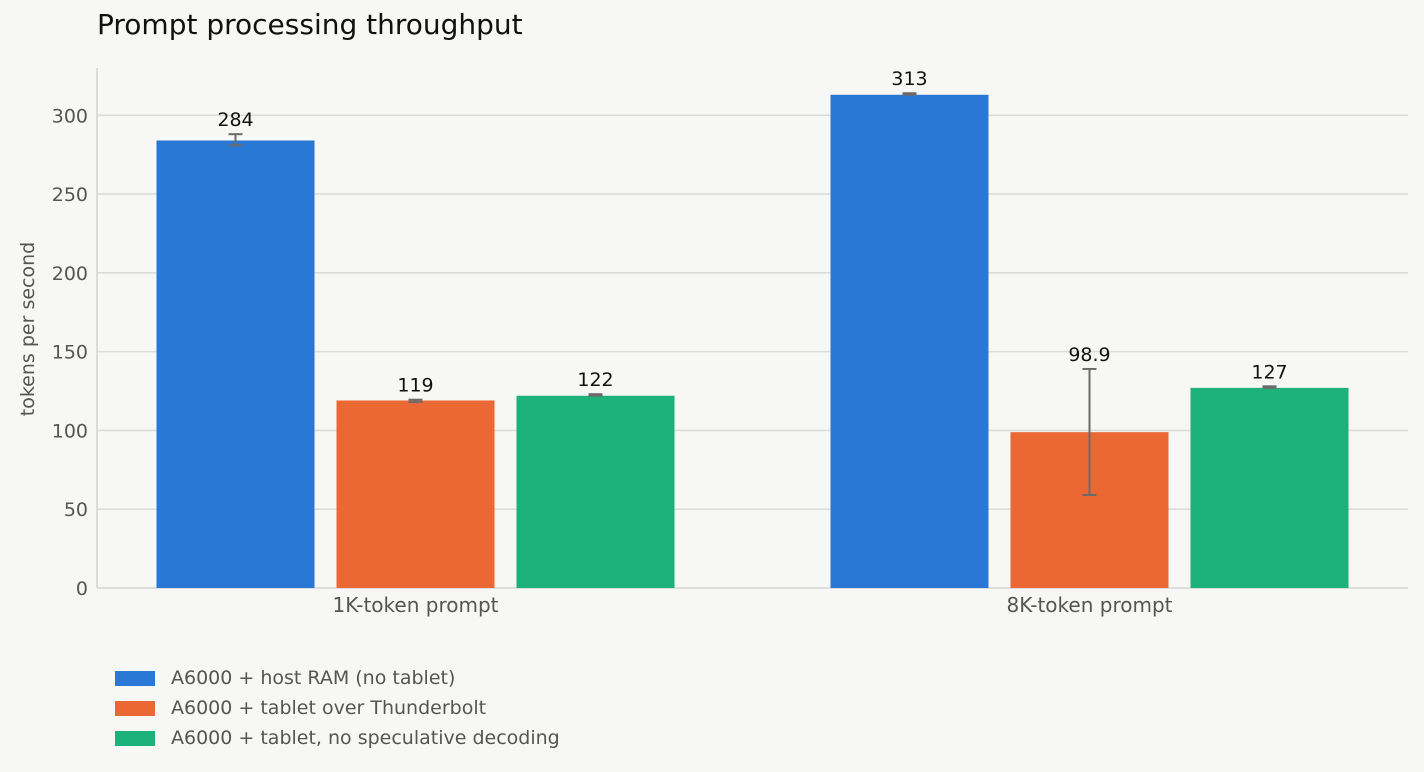 Image resolution: width=1424 pixels, height=772 pixels. Describe the element at coordinates (70, 274) in the screenshot. I see `y-tick-label: 200` at that location.